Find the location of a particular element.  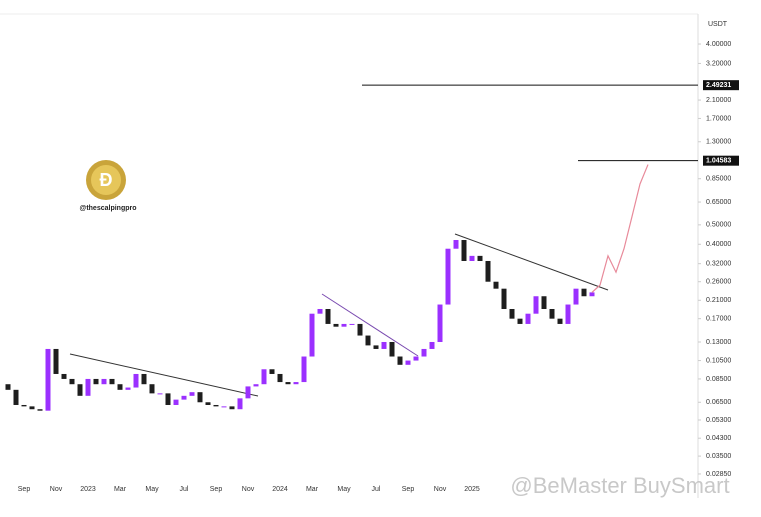

y-tick-label: 0.13000 is located at coordinates (718, 342).